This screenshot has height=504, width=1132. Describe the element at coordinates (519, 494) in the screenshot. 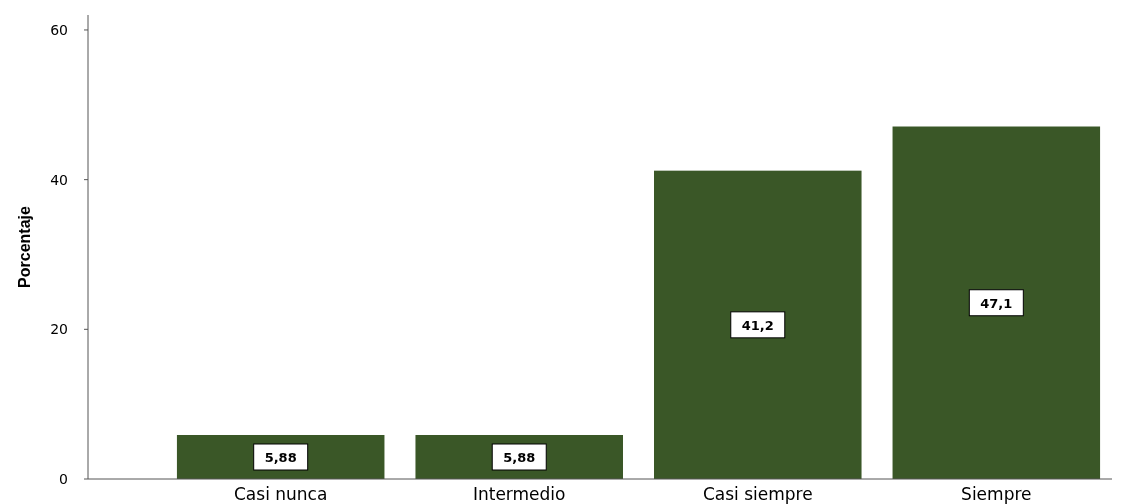

I see `x-tick-label: Intermedio` at that location.